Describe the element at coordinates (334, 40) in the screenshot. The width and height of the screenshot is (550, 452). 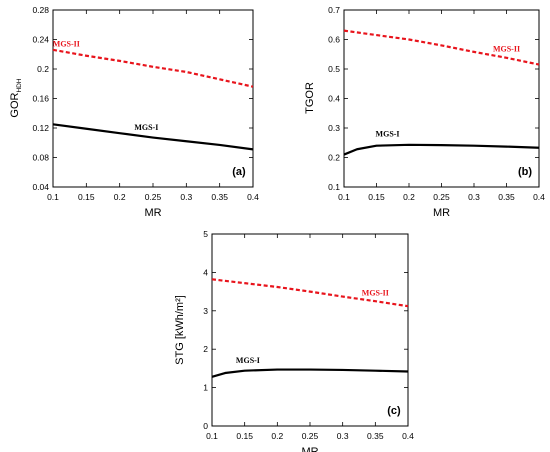
I see `y-tick-label: 0.6` at that location.